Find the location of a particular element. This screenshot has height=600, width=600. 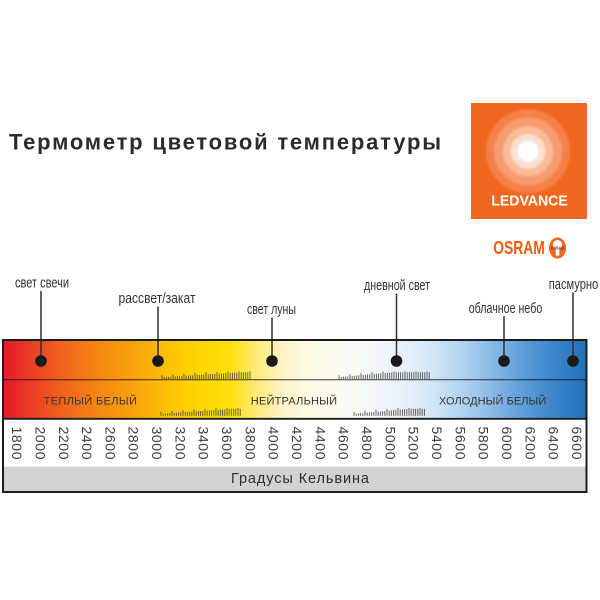

svg-text: 4000 is located at coordinates (274, 443).